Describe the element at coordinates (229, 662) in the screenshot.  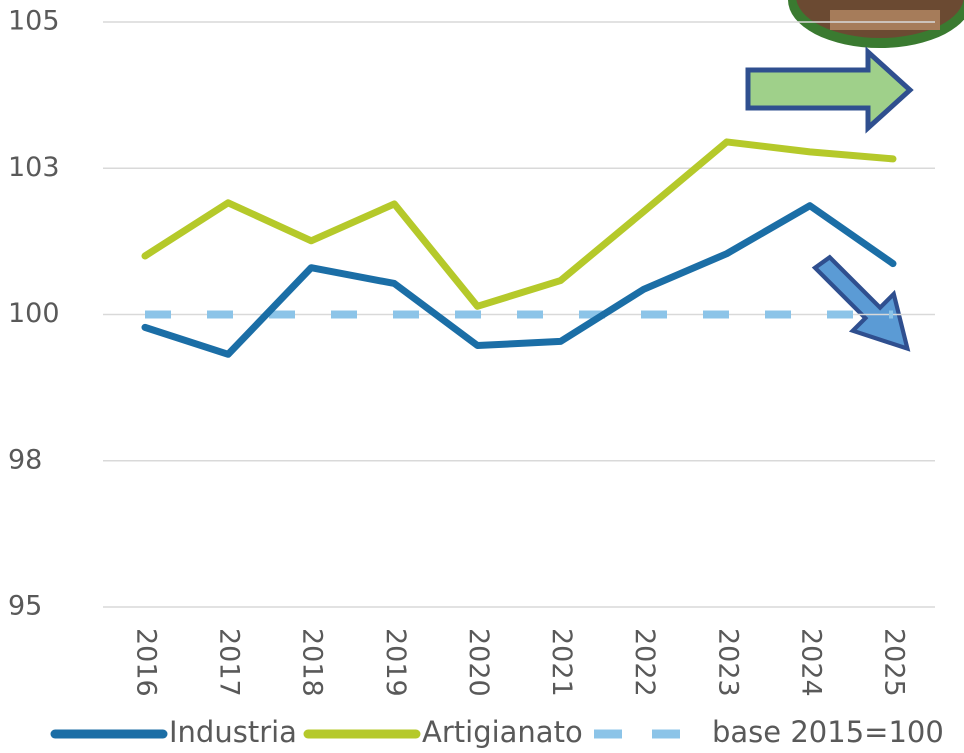
I see `x-tick-label: 2017` at that location.